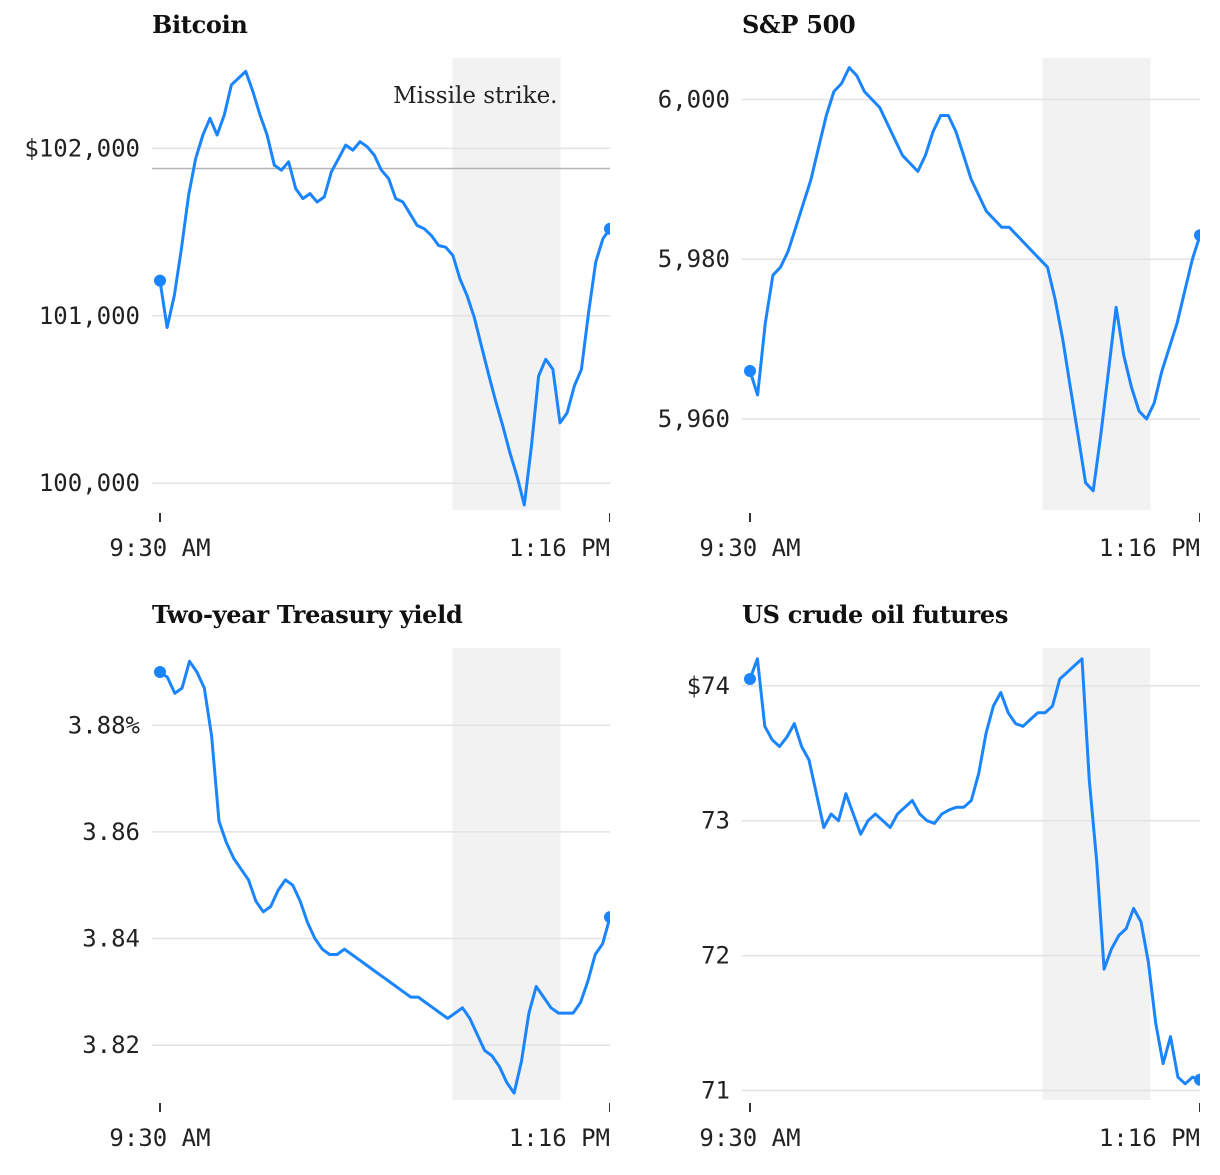  I want to click on y-tick-label: $74, so click(708, 686).